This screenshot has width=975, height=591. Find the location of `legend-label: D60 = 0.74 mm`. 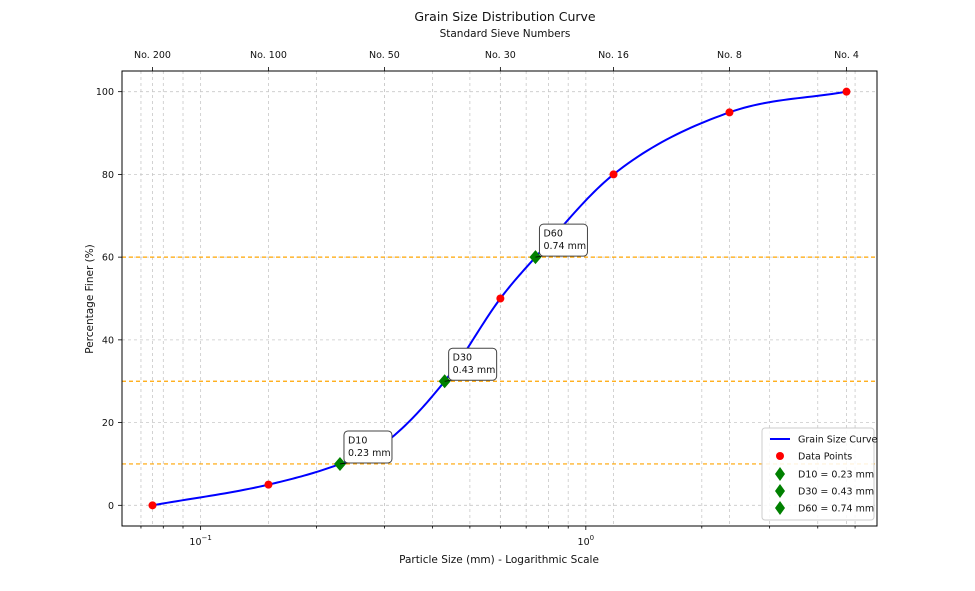

legend-label: D60 = 0.74 mm is located at coordinates (836, 509).